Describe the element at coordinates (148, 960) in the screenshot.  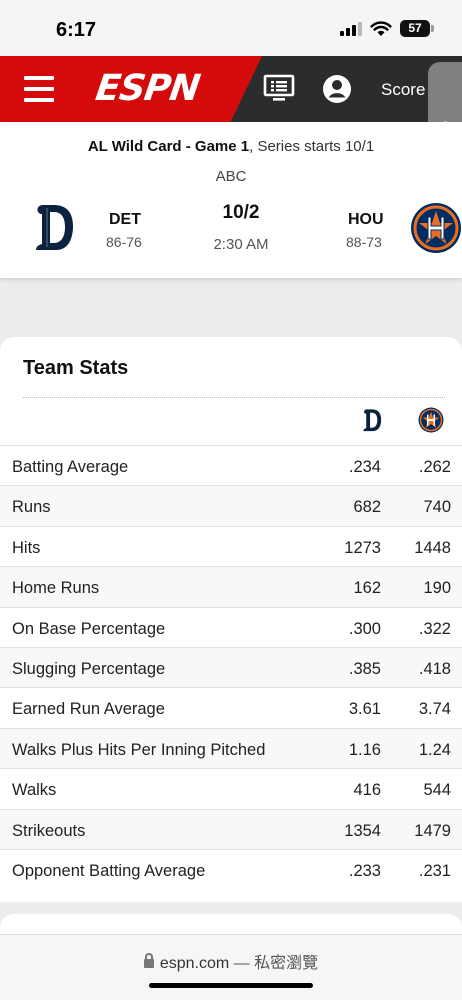
I see `lock-icon` at that location.